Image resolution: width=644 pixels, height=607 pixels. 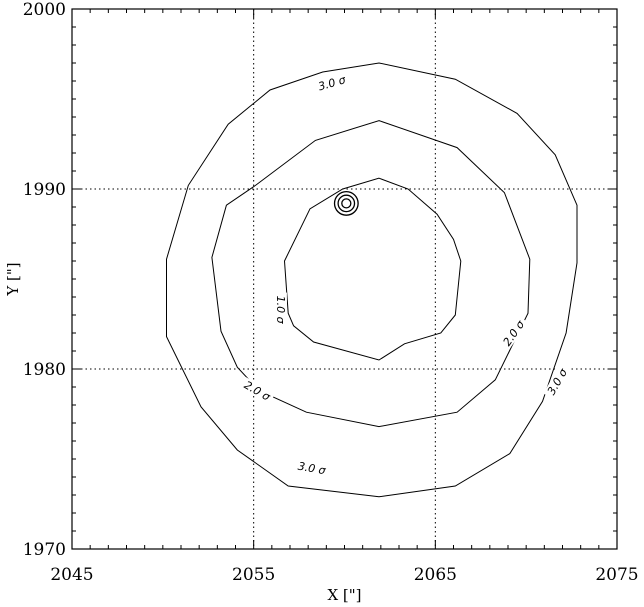 What do you see at coordinates (44, 190) in the screenshot?
I see `y-tick-label: 1990` at bounding box center [44, 190].